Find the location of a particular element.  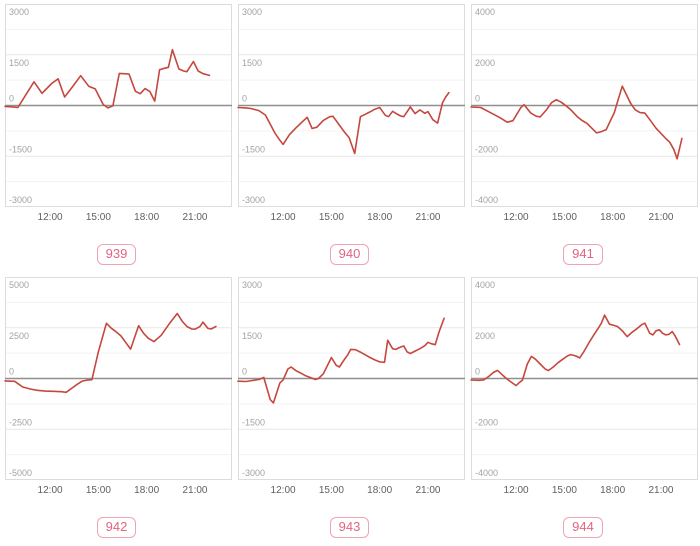

chart-badge: 944 is located at coordinates (583, 527).